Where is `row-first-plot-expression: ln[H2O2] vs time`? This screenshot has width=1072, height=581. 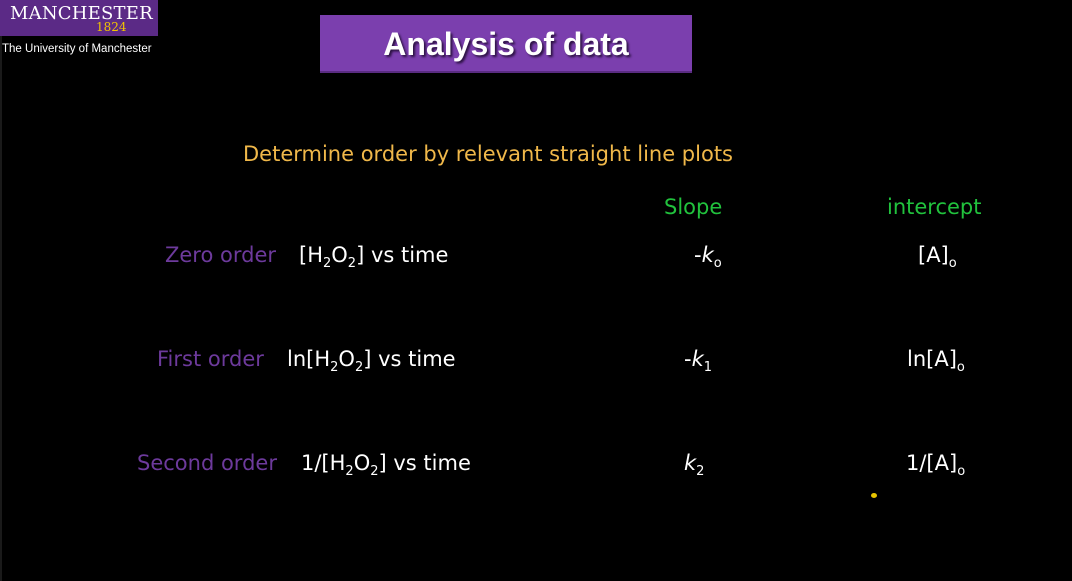 row-first-plot-expression: ln[H2O2] vs time is located at coordinates (371, 360).